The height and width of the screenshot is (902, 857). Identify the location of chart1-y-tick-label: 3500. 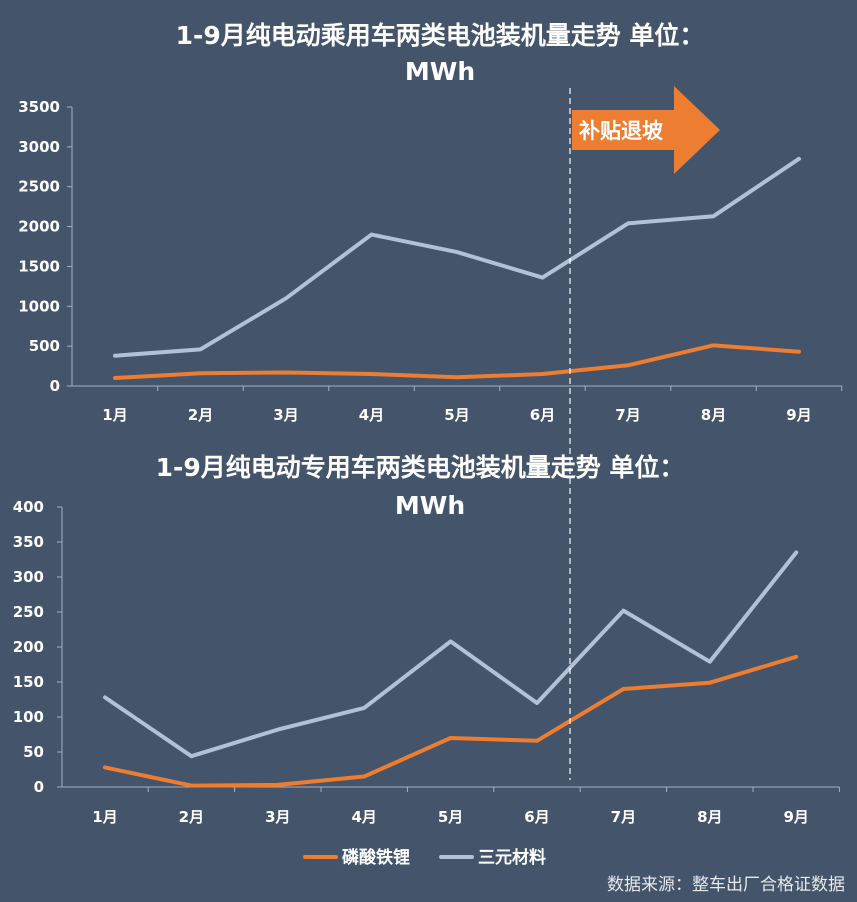
(39, 107).